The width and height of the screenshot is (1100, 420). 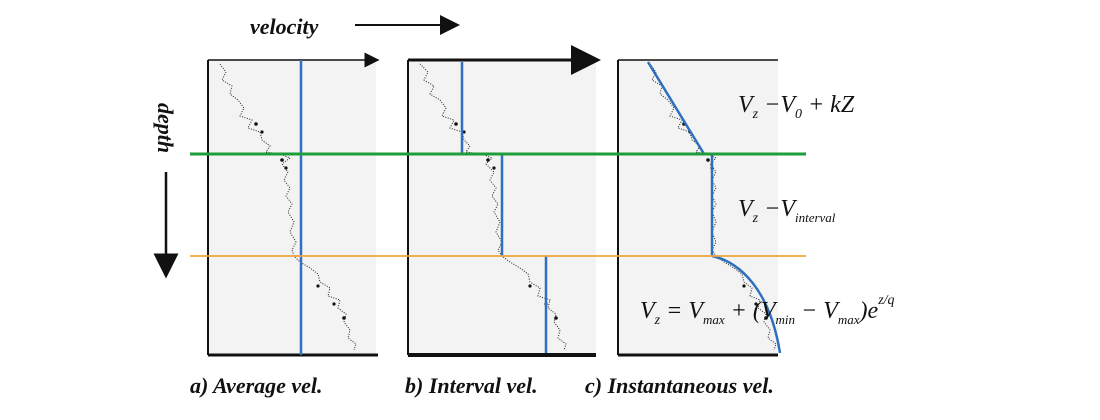 I want to click on velocity-label: velocity, so click(x=284, y=26).